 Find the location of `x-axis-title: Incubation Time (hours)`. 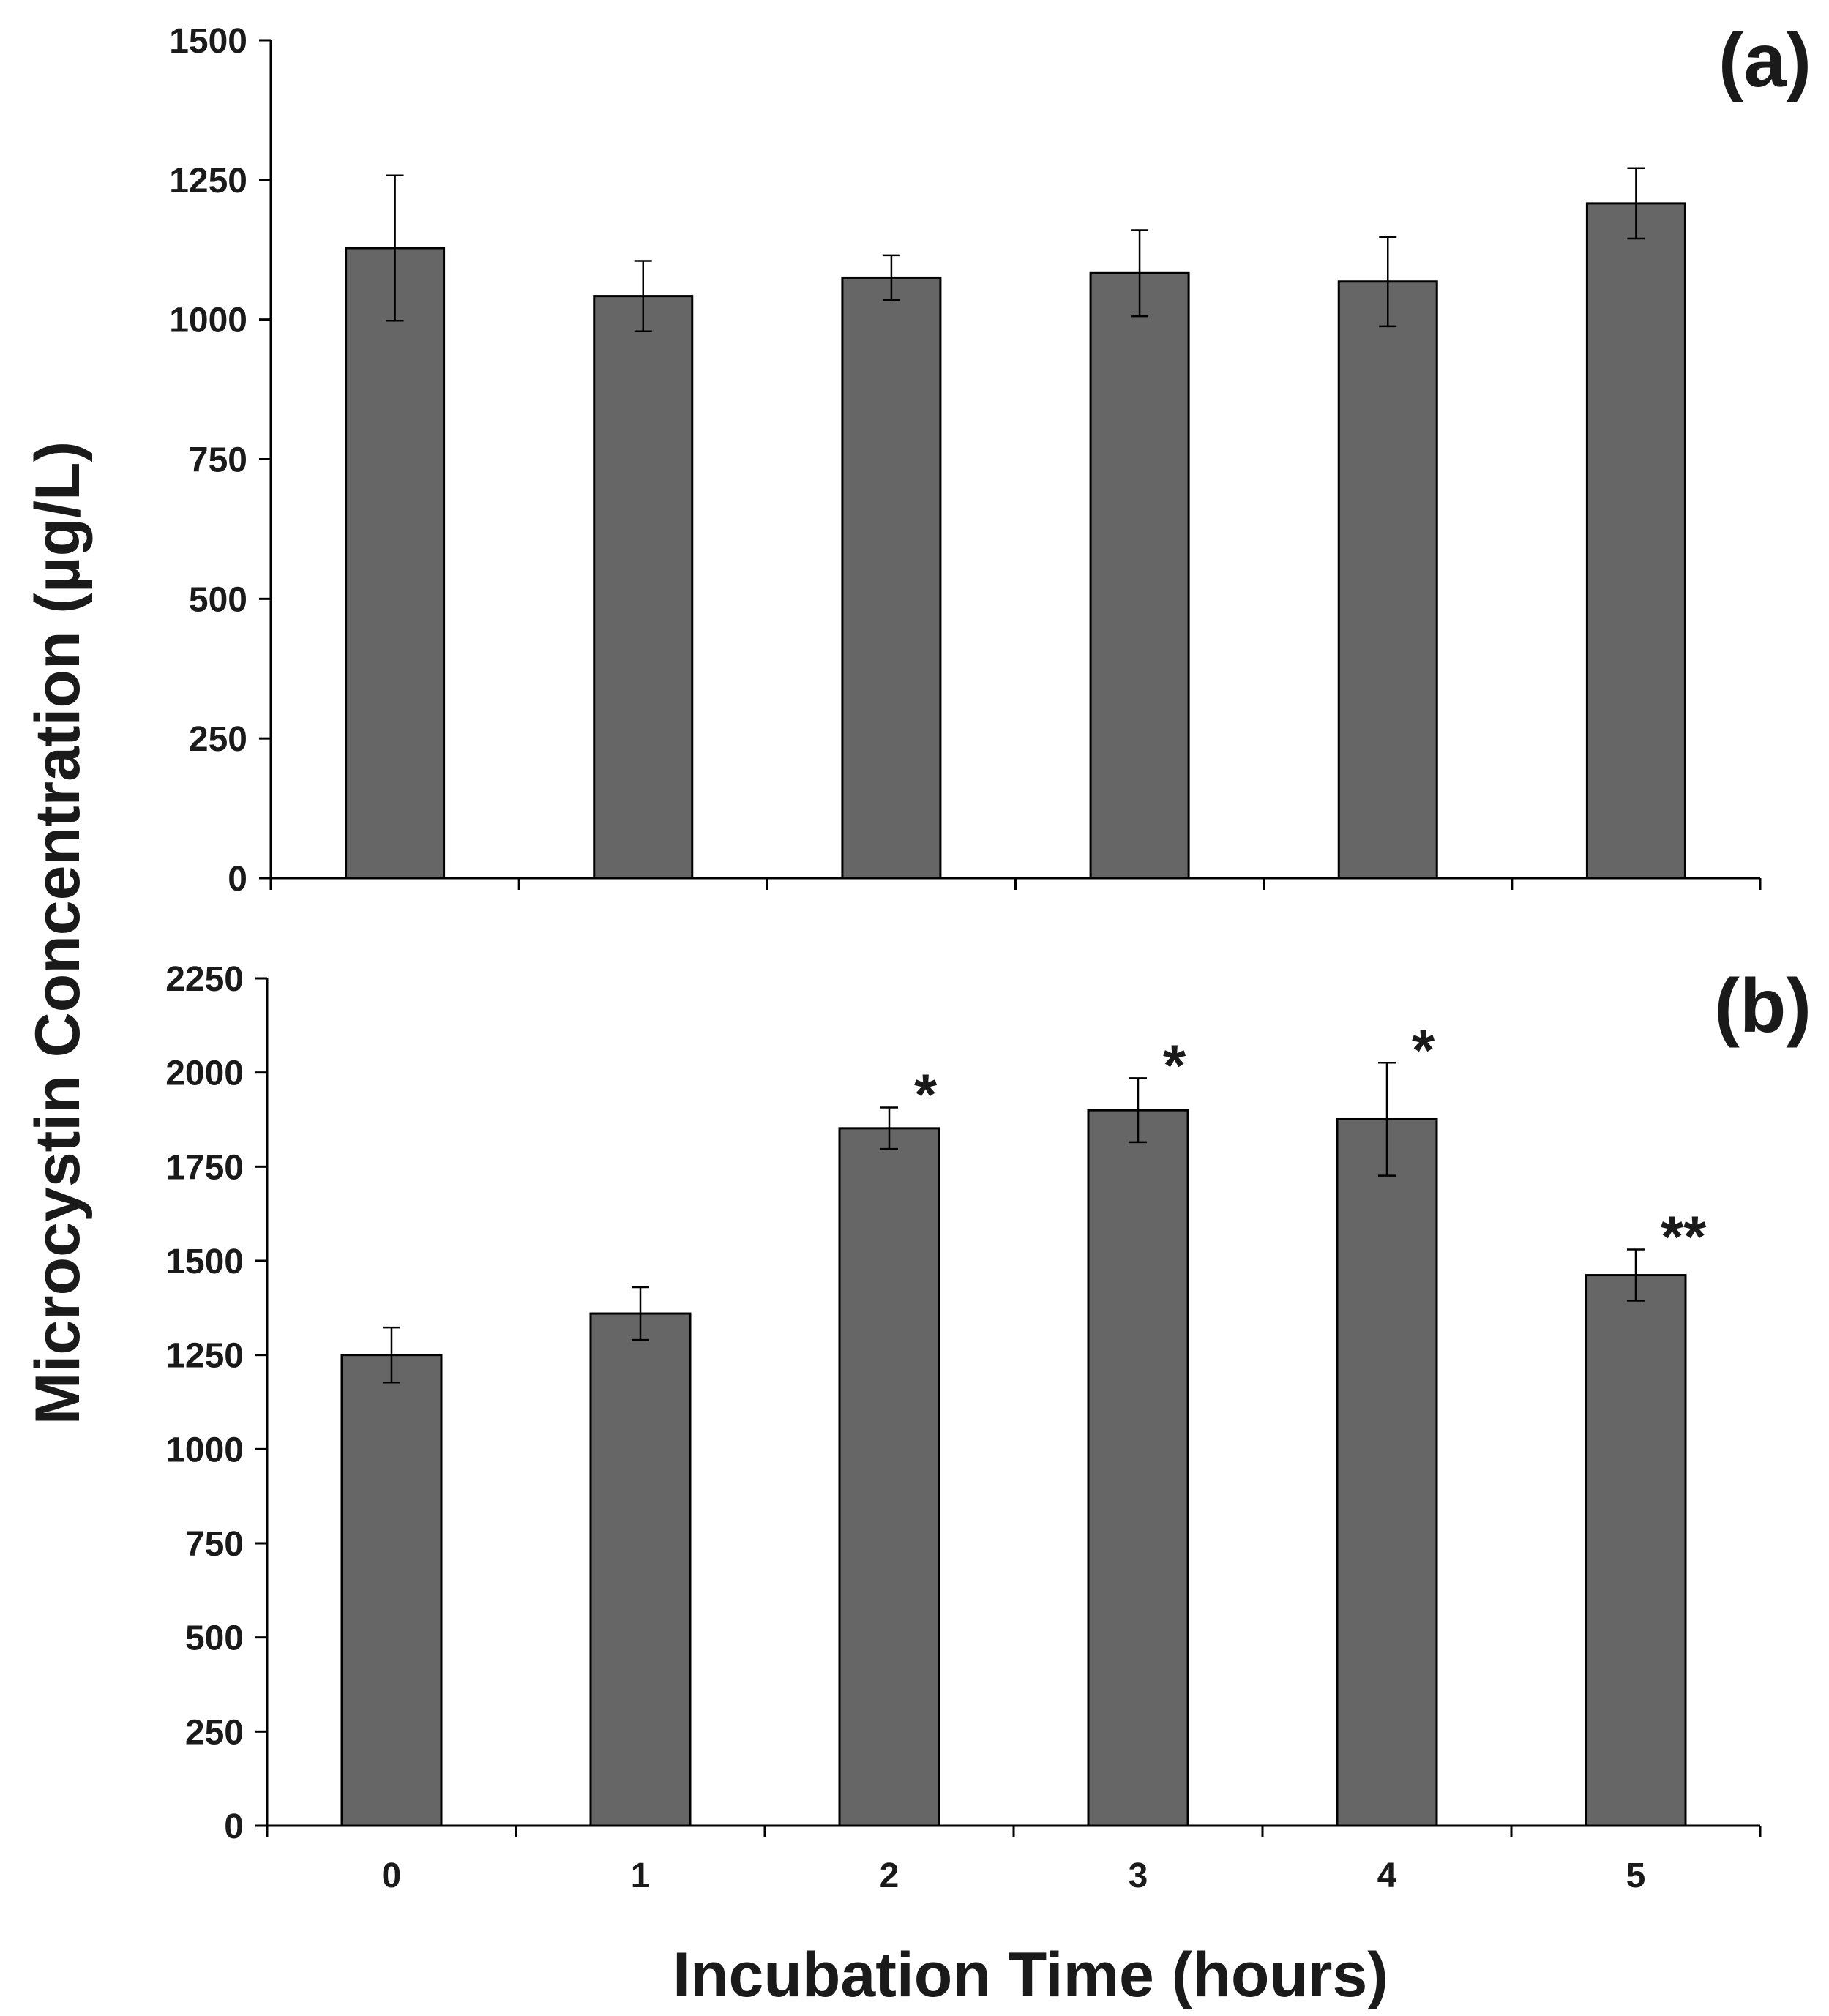

x-axis-title: Incubation Time (hours) is located at coordinates (1030, 1975).